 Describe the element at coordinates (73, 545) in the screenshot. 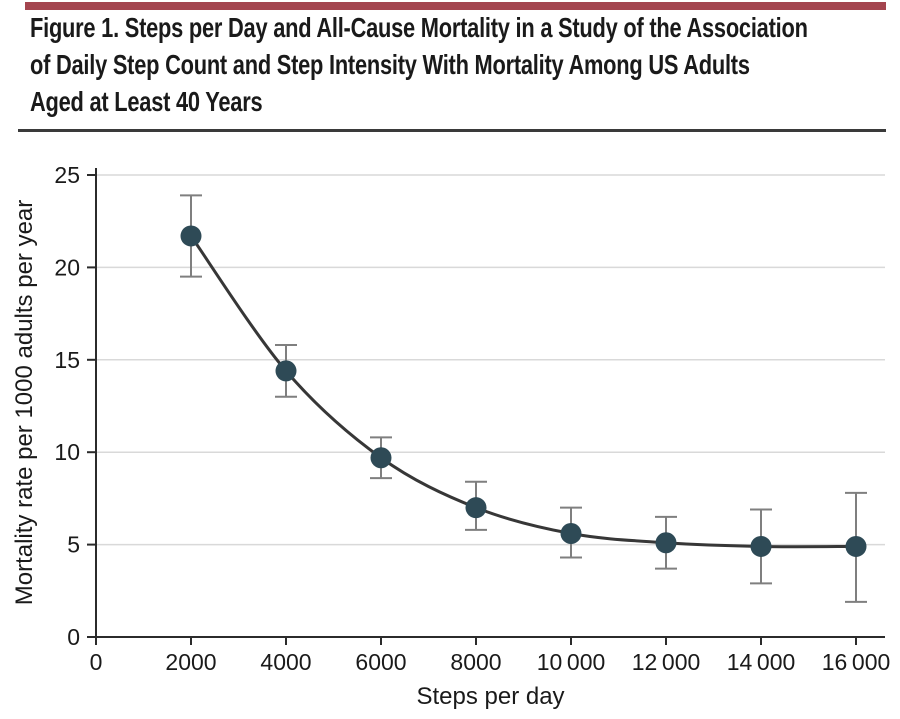

I see `y-tick-label: 5` at that location.